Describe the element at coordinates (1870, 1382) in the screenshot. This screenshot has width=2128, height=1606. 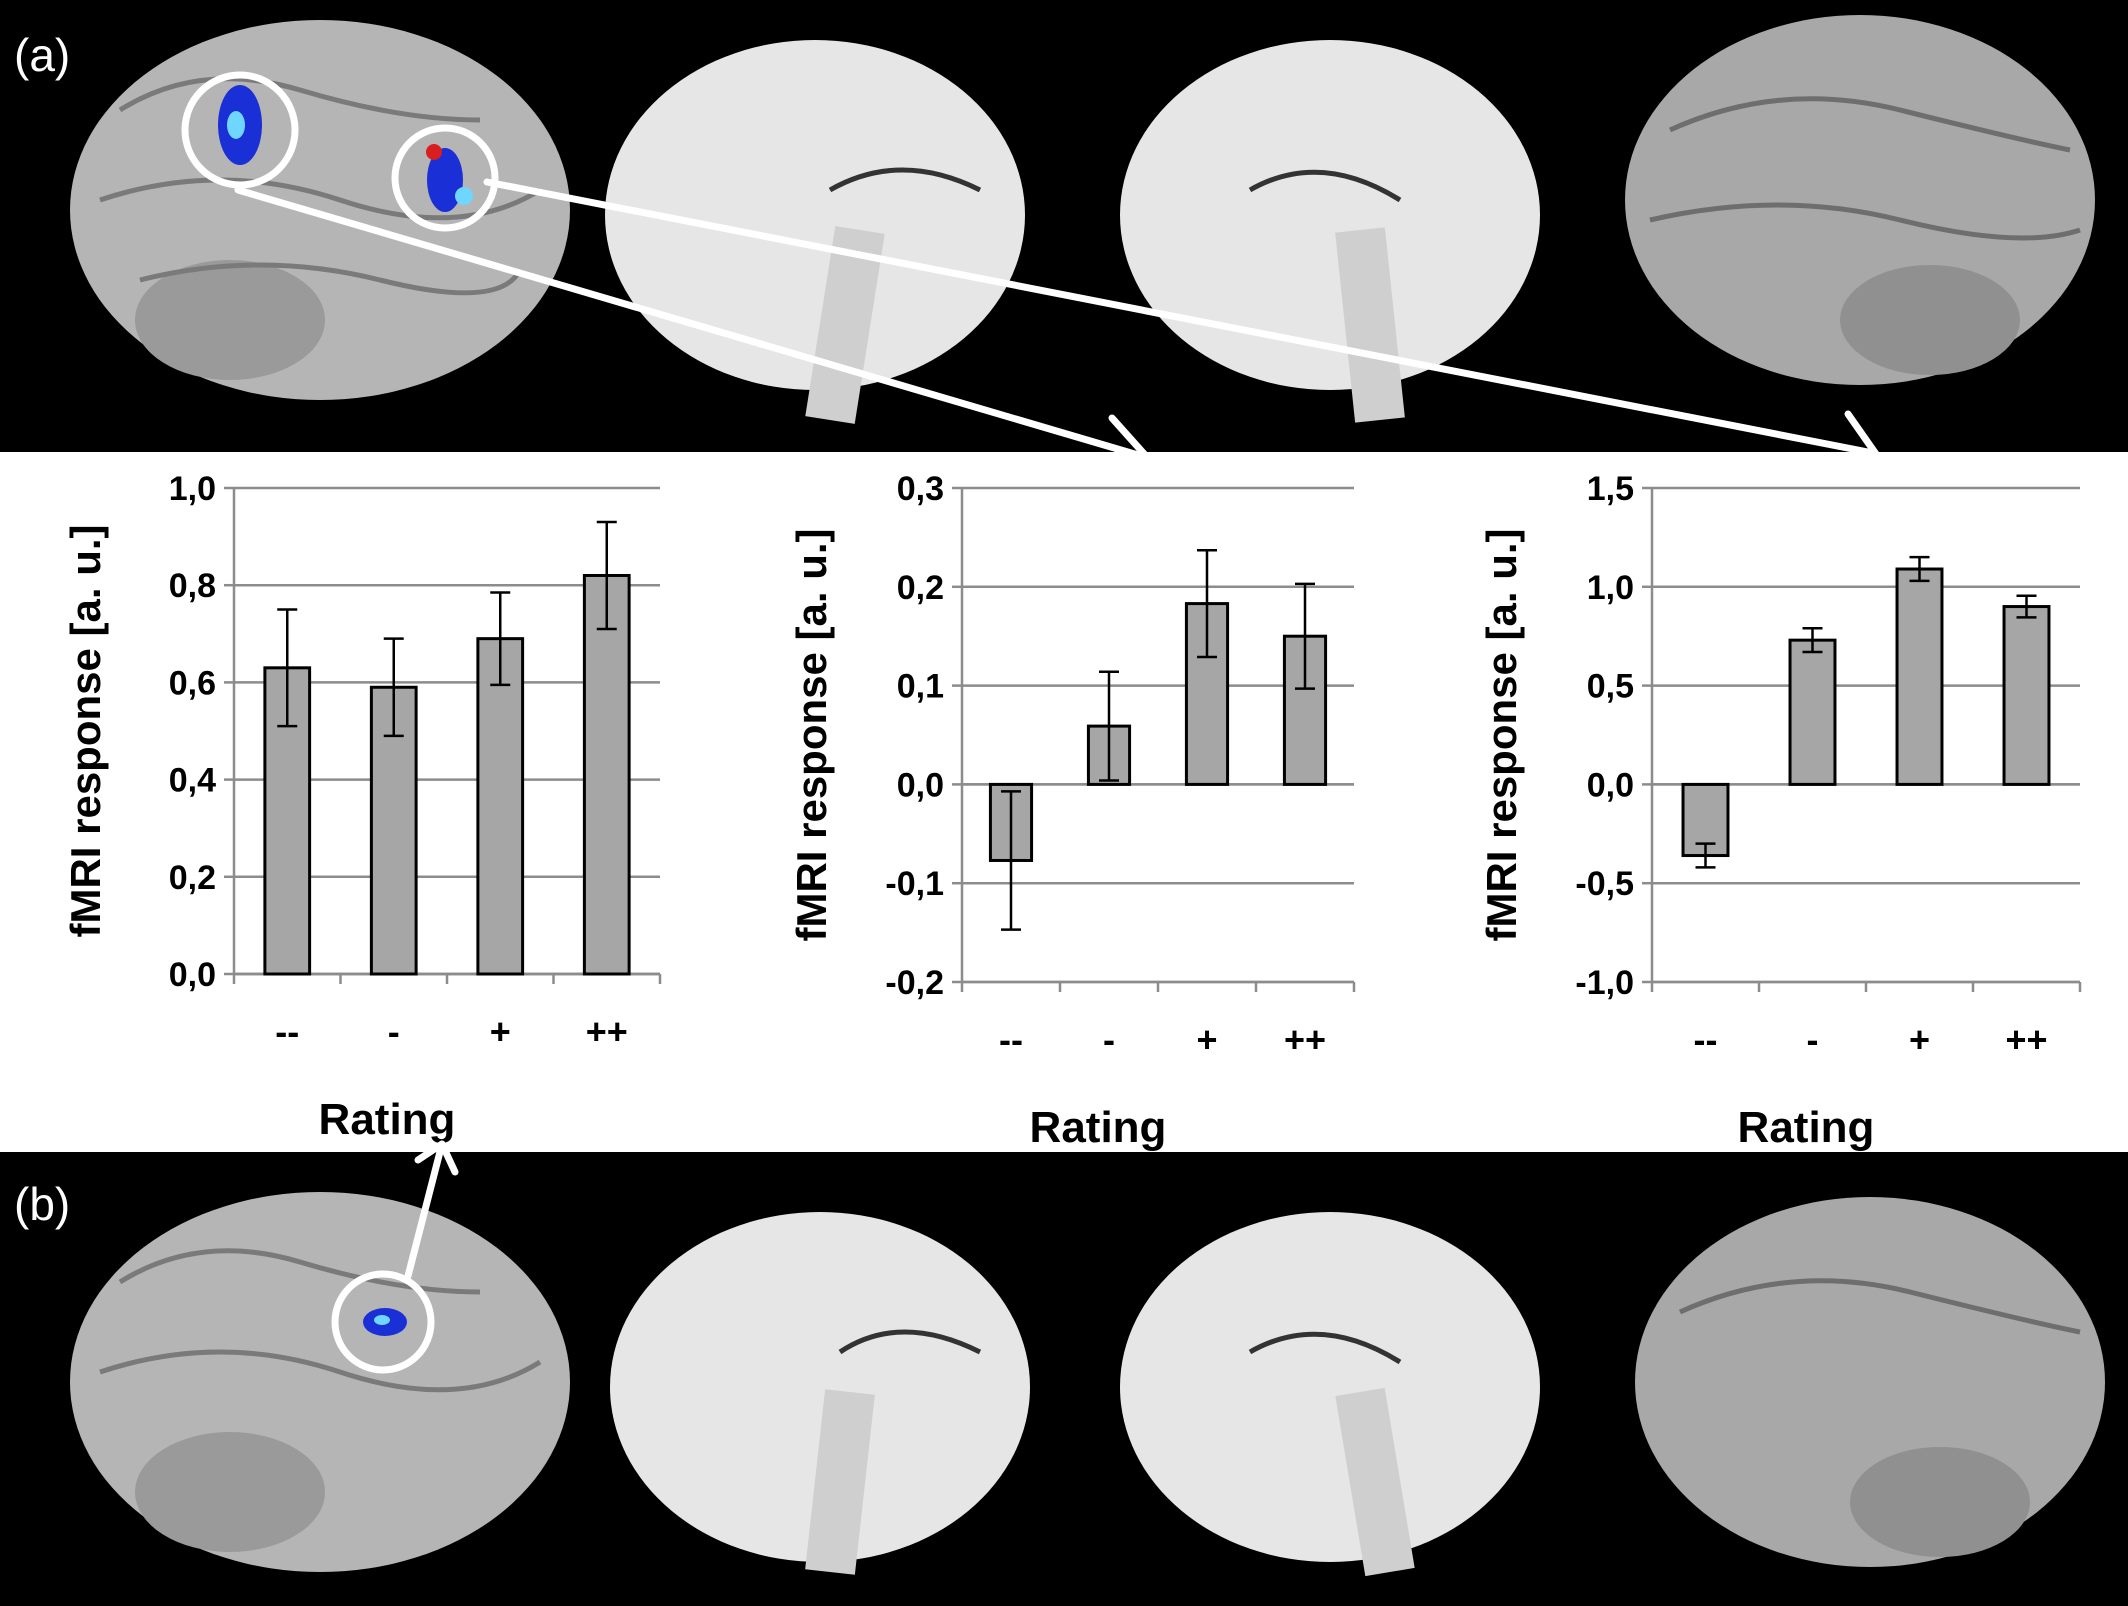
I see `brain-lateral-right-b` at that location.